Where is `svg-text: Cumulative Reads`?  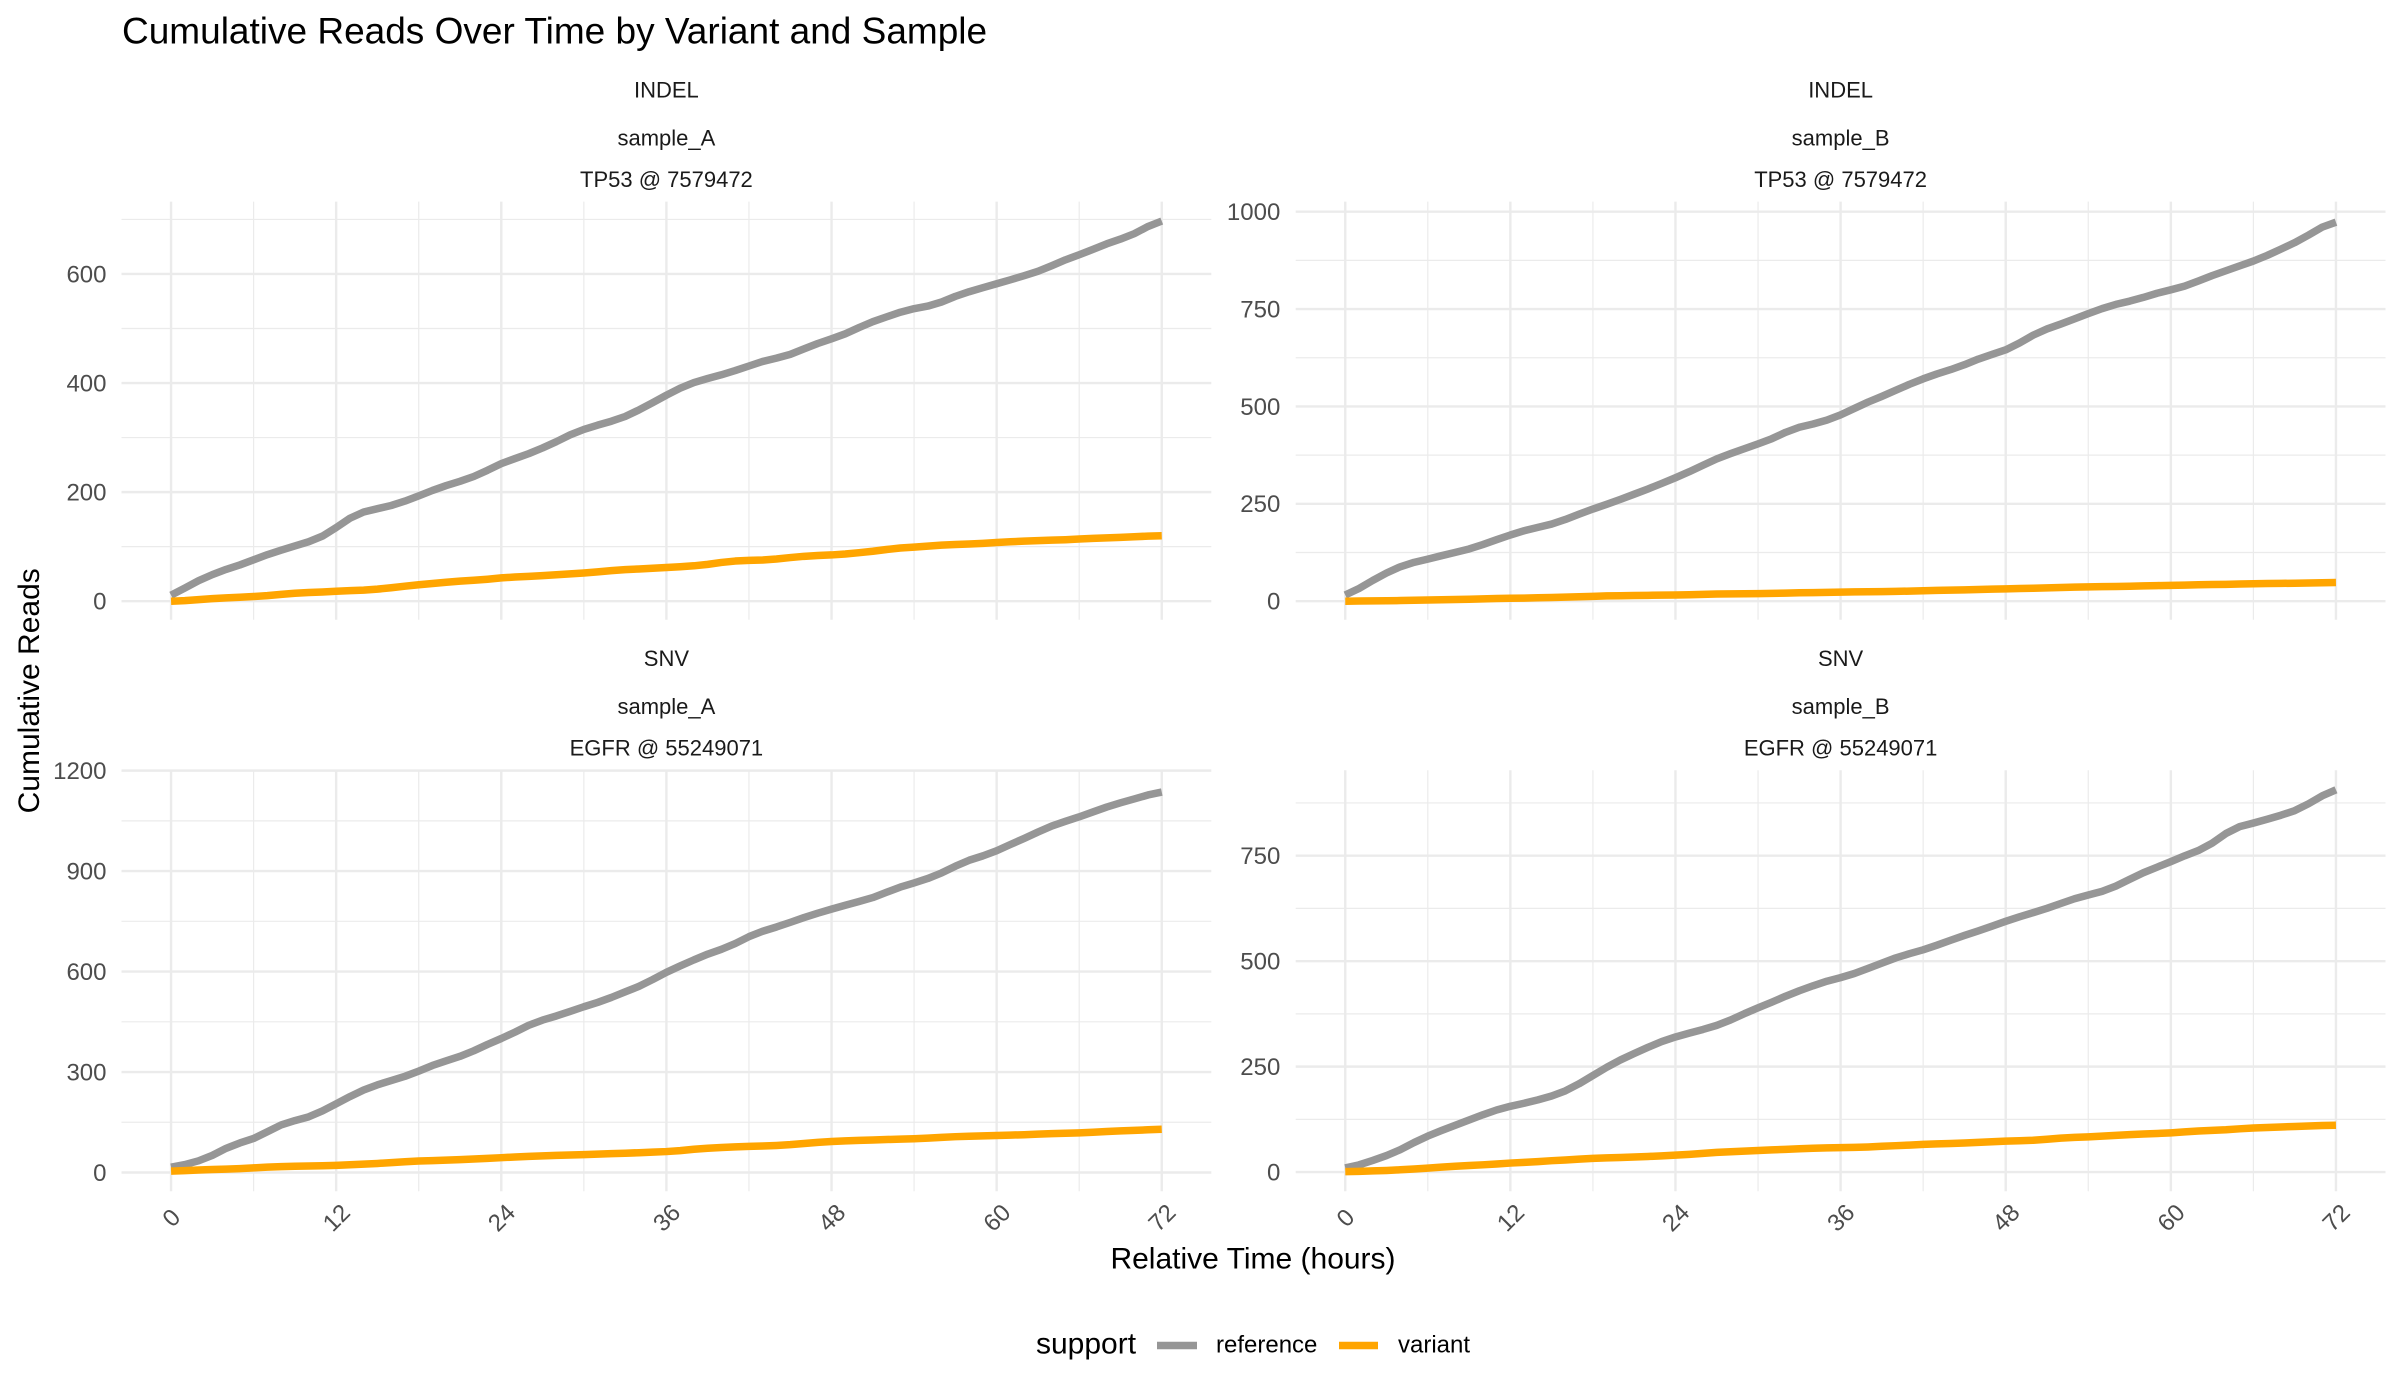
svg-text: Cumulative Reads is located at coordinates (29, 690).